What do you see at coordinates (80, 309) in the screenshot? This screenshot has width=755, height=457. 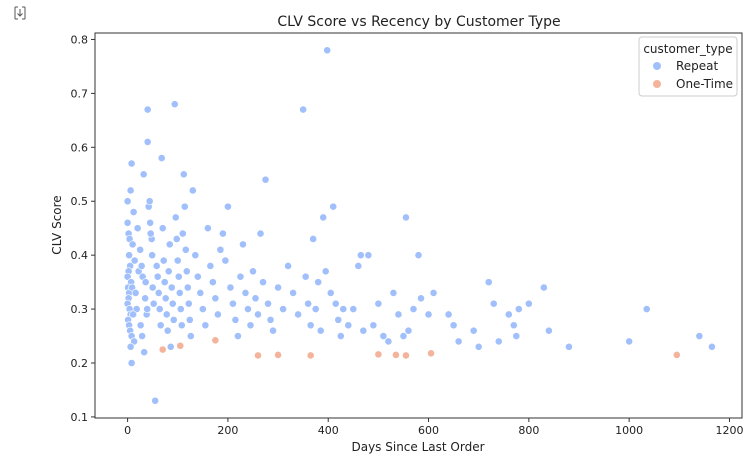 I see `y-tick-label: 0.3` at bounding box center [80, 309].